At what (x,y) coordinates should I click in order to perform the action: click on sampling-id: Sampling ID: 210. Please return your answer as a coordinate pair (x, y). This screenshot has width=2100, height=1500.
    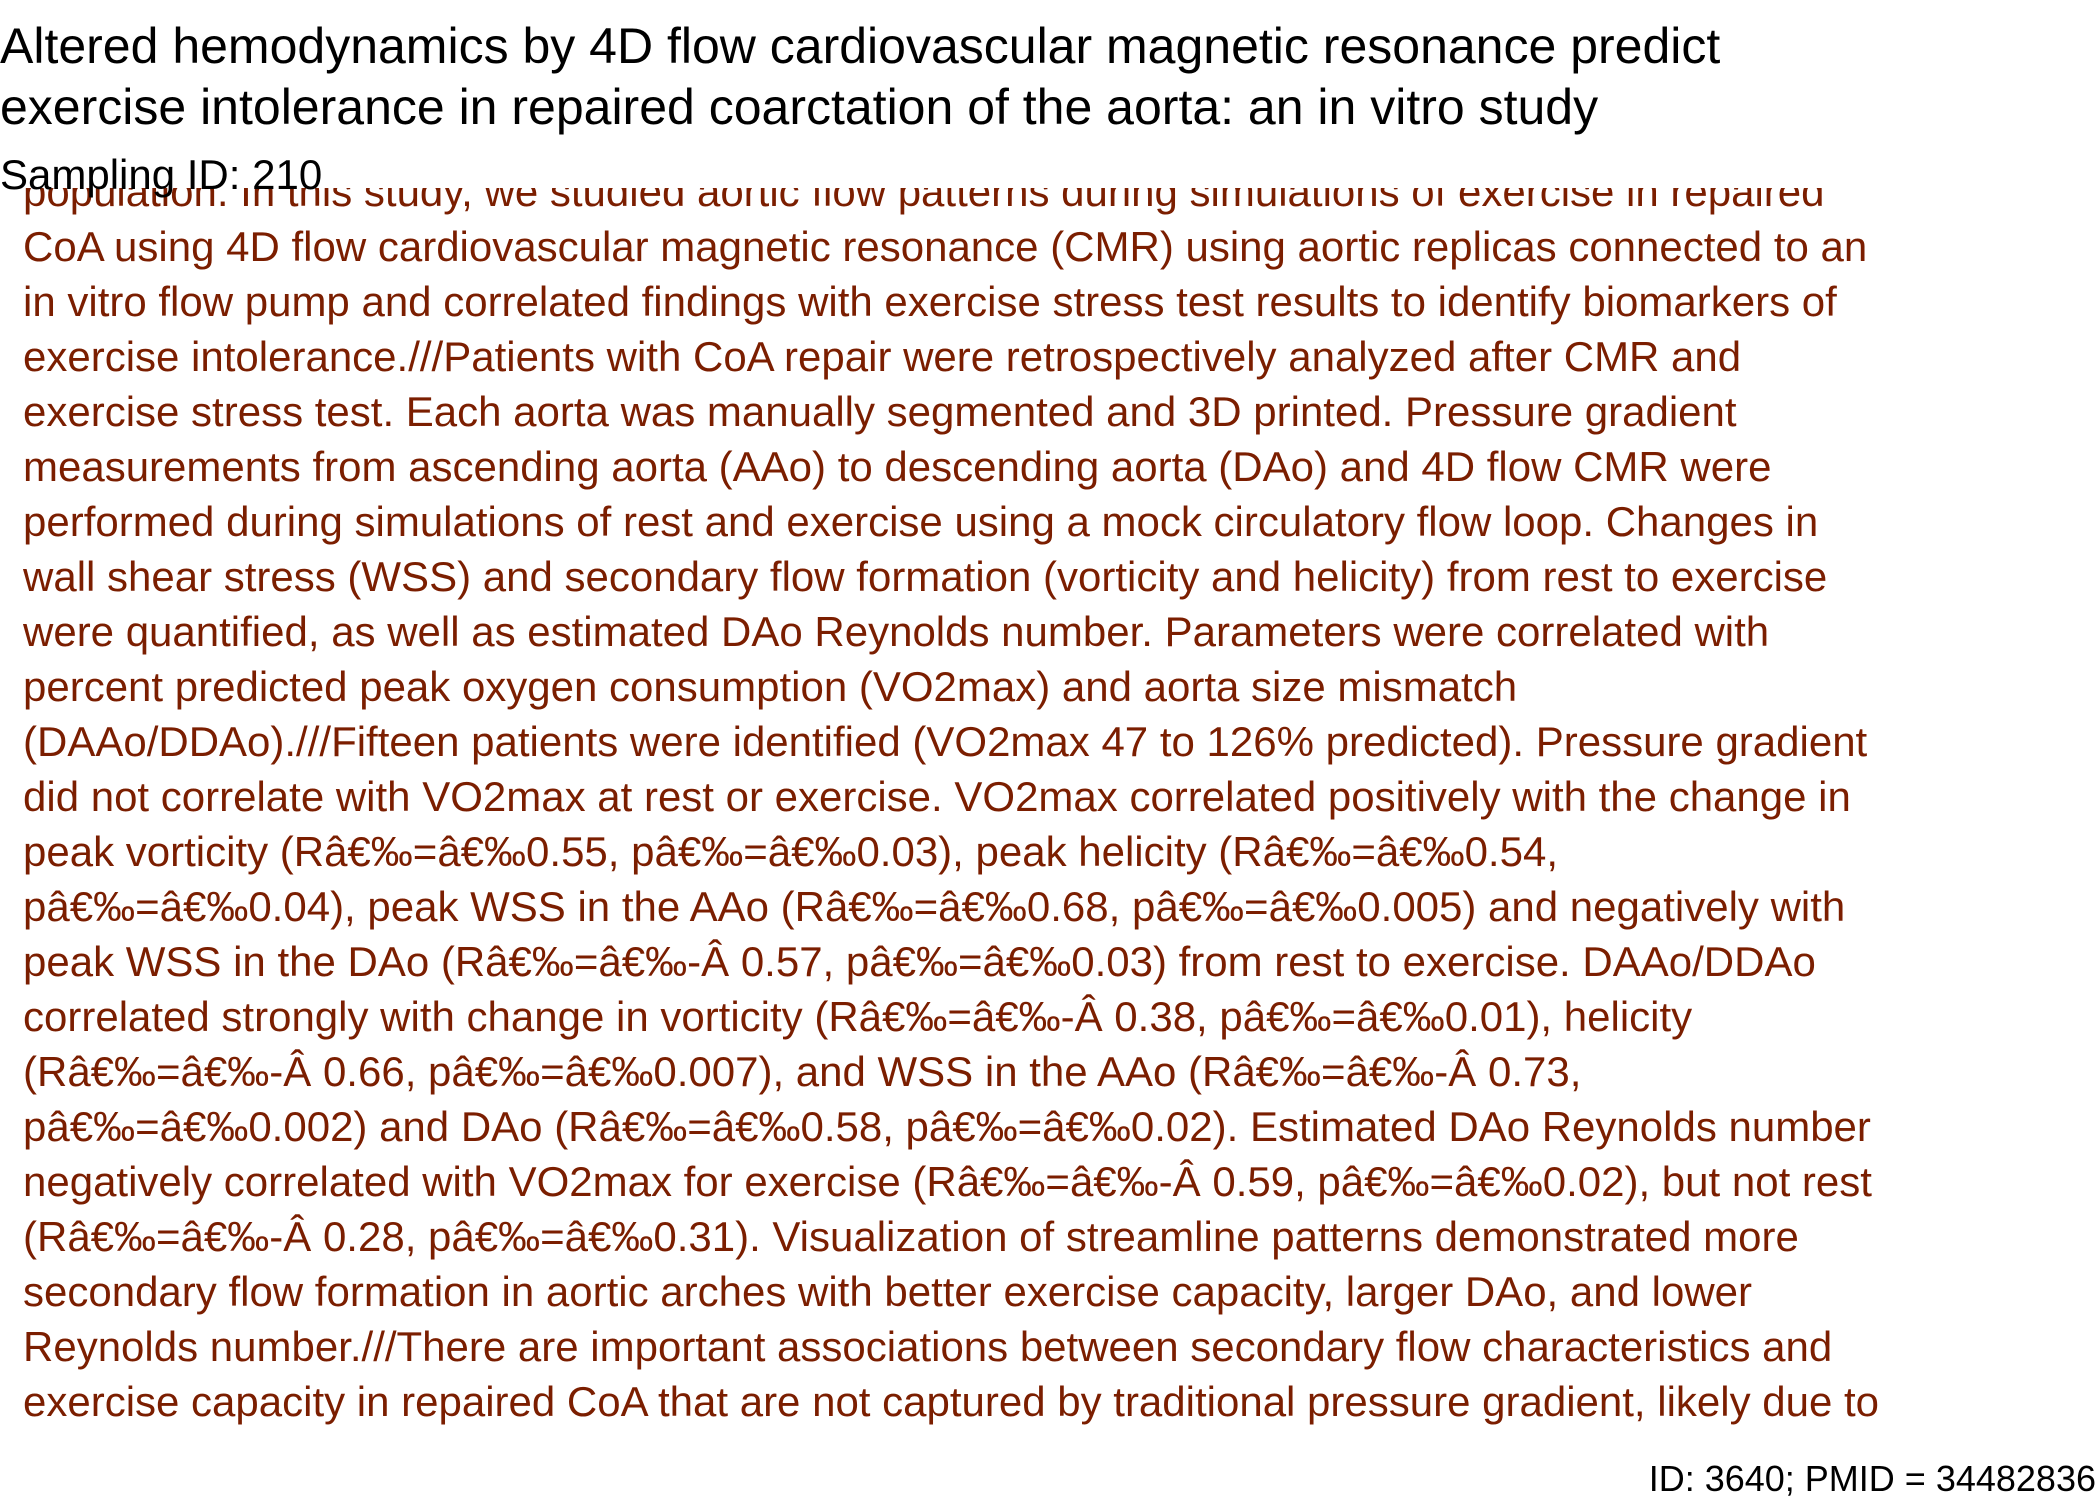
    Looking at the image, I should click on (161, 174).